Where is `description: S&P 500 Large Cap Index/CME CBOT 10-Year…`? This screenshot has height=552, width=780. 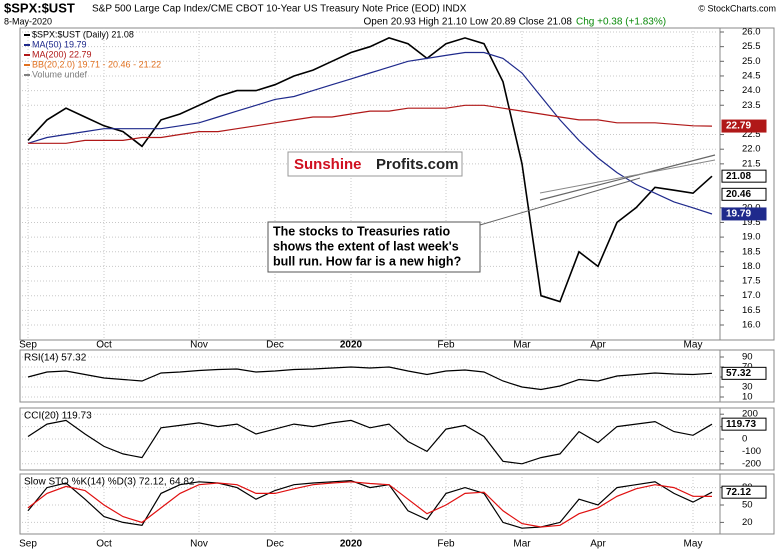
description: S&P 500 Large Cap Index/CME CBOT 10-Year… is located at coordinates (279, 9).